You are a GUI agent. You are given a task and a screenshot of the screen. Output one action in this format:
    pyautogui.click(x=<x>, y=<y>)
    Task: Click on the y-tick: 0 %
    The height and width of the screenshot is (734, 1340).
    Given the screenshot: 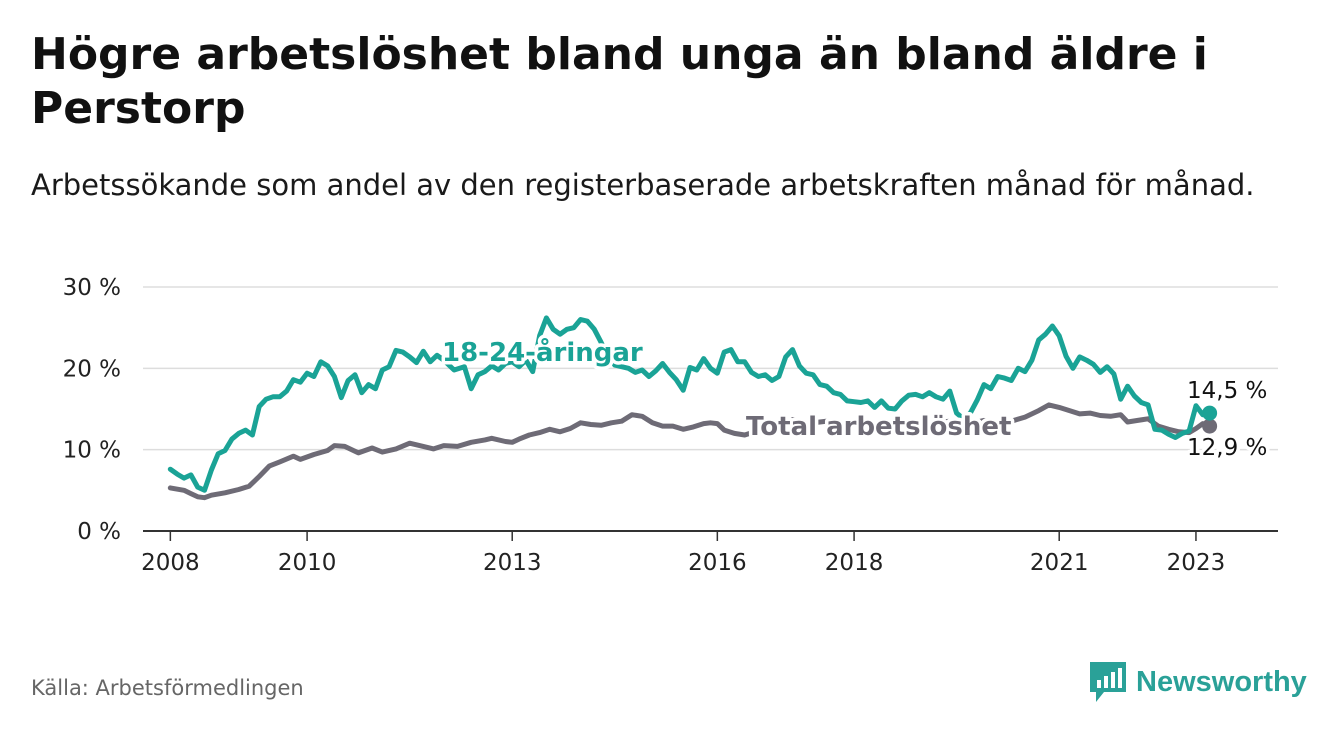 What is the action you would take?
    pyautogui.click(x=99, y=532)
    